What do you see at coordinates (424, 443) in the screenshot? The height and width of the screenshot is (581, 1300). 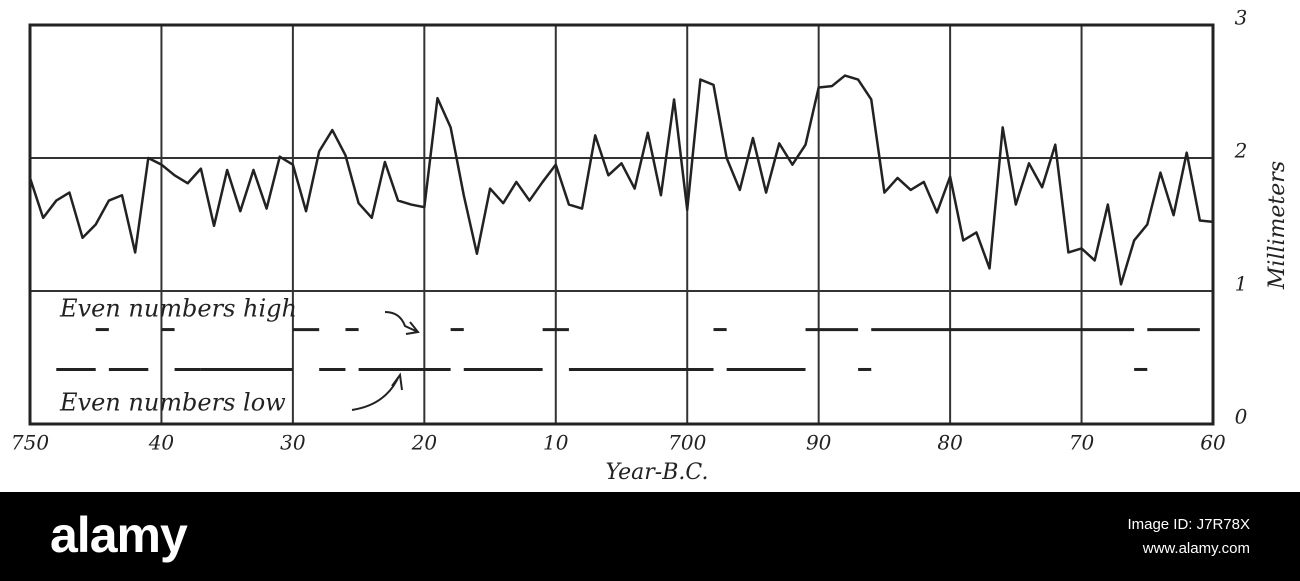 I see `x-tick-label: 20` at bounding box center [424, 443].